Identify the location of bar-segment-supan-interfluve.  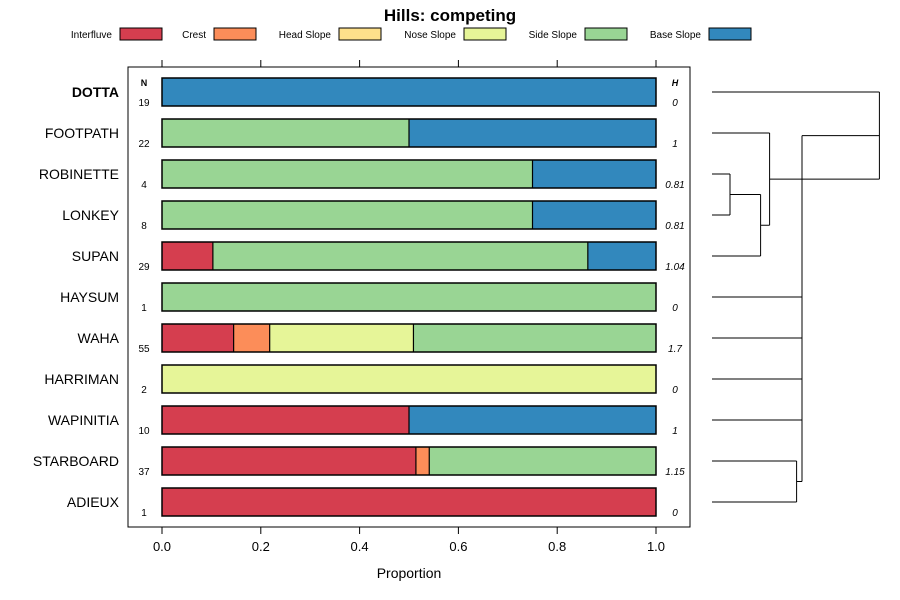
(187, 256).